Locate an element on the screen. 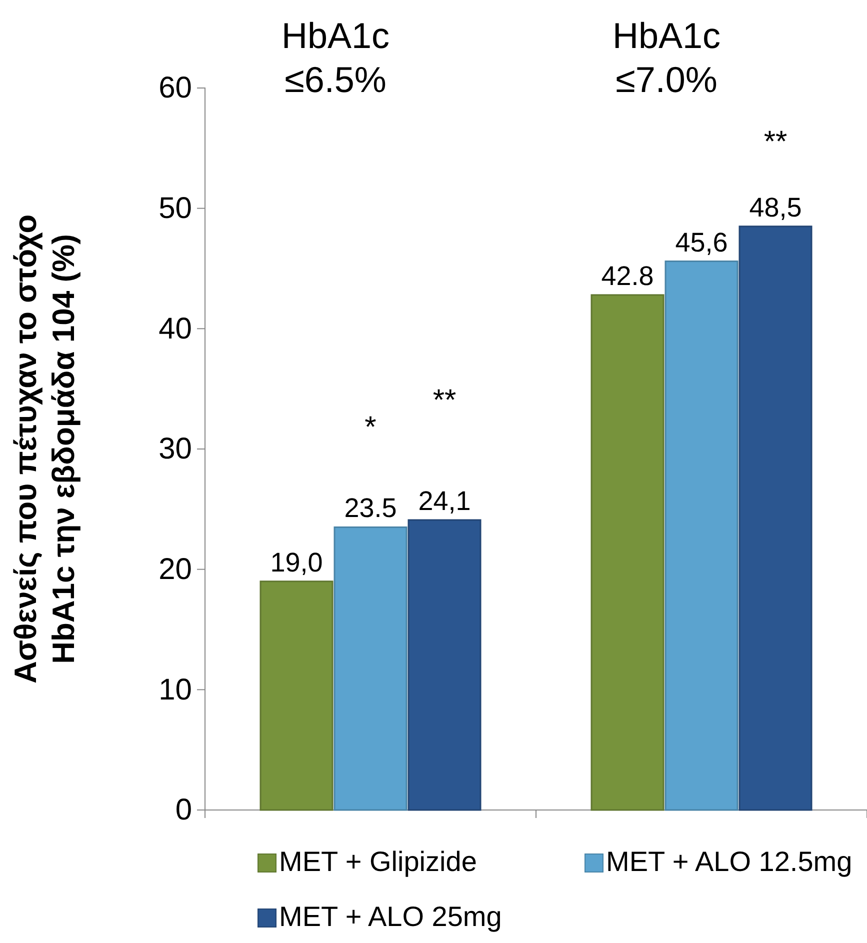  y-tick-label: 0 is located at coordinates (183, 810).